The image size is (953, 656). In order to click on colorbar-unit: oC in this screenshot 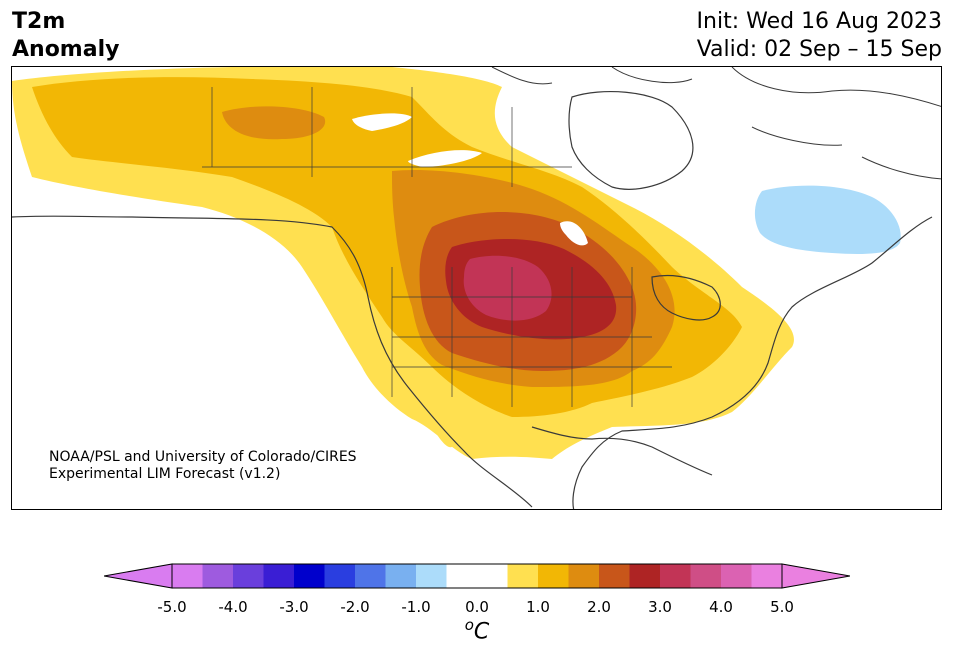, I will do `click(477, 630)`.